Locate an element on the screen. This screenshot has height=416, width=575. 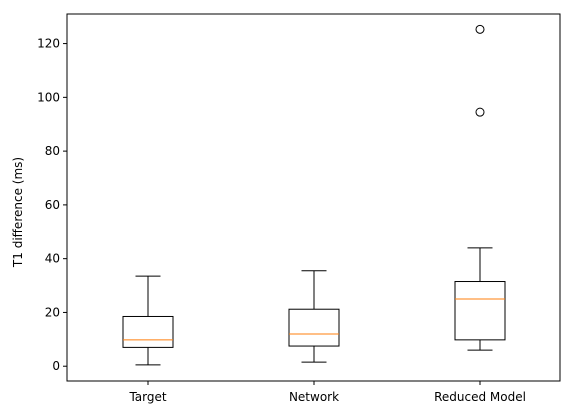
x-tick-label: Reduced Model is located at coordinates (480, 397).